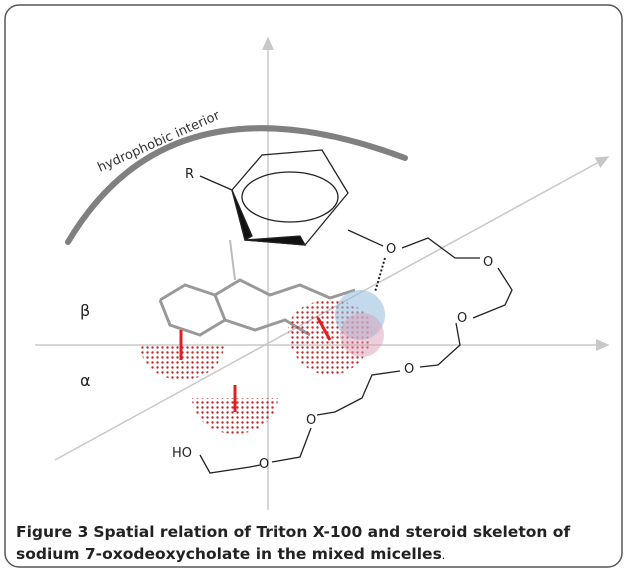 This screenshot has height=575, width=628. Describe the element at coordinates (236, 185) in the screenshot. I see `arc` at that location.